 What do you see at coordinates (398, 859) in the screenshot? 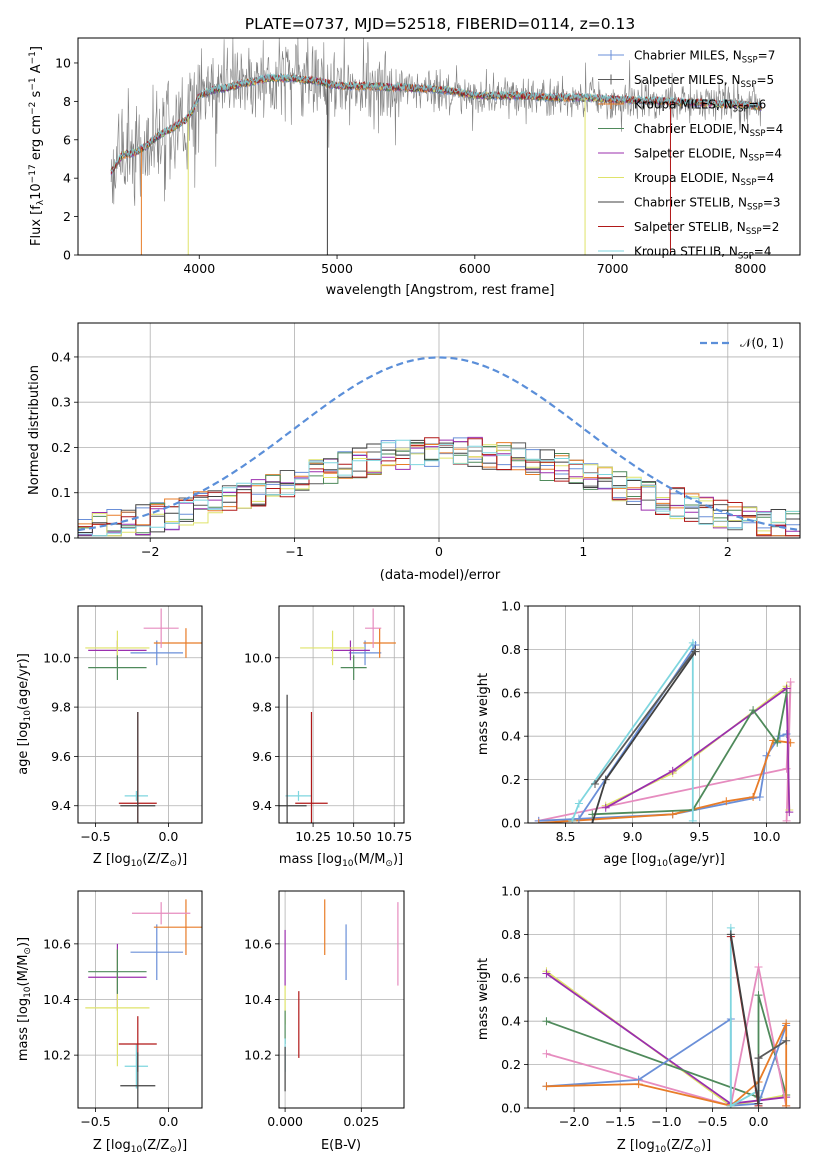
I see `label-part: )]` at bounding box center [398, 859].